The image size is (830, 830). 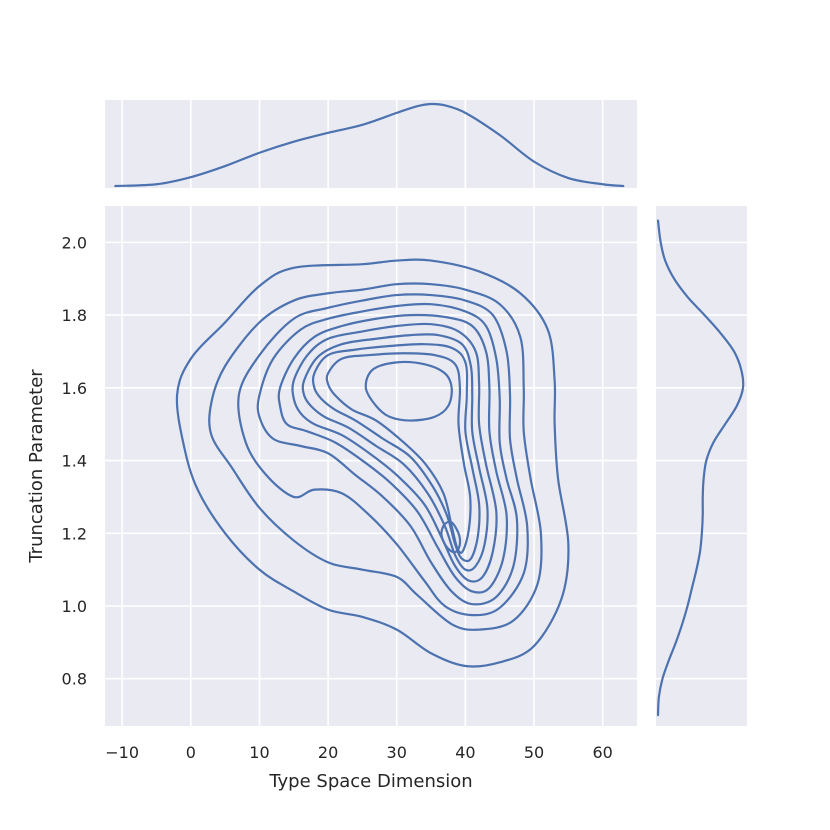 I want to click on top-marginal-panel, so click(x=371, y=144).